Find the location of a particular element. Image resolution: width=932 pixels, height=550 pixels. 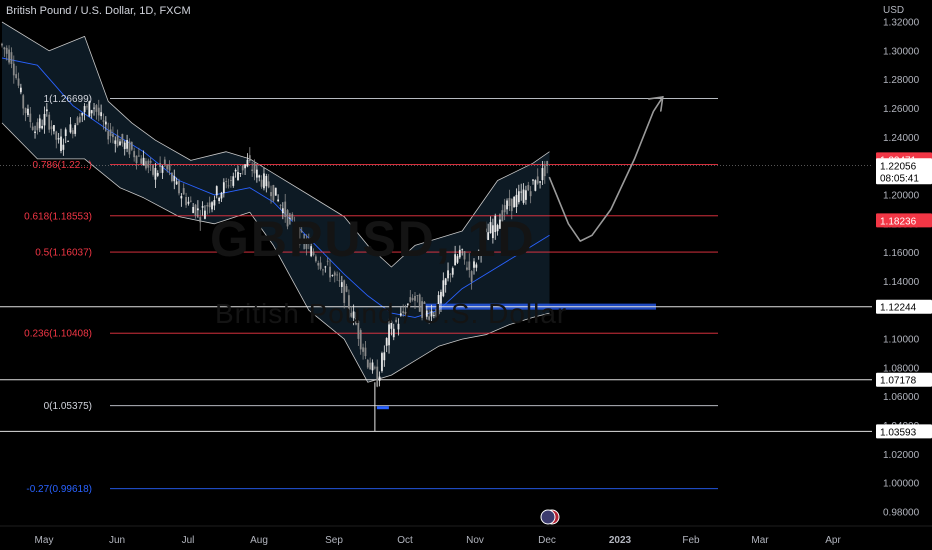

y-tick-label: 0.98000 is located at coordinates (901, 513).